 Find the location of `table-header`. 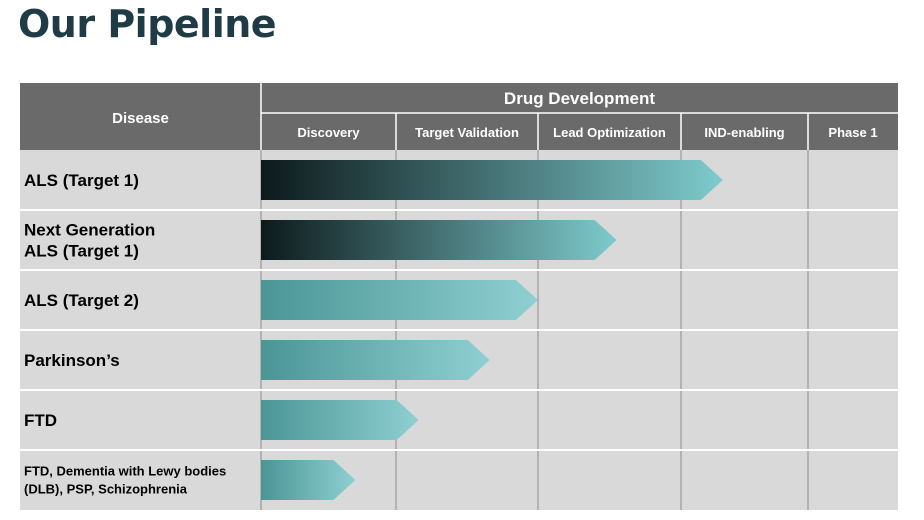

table-header is located at coordinates (459, 116).